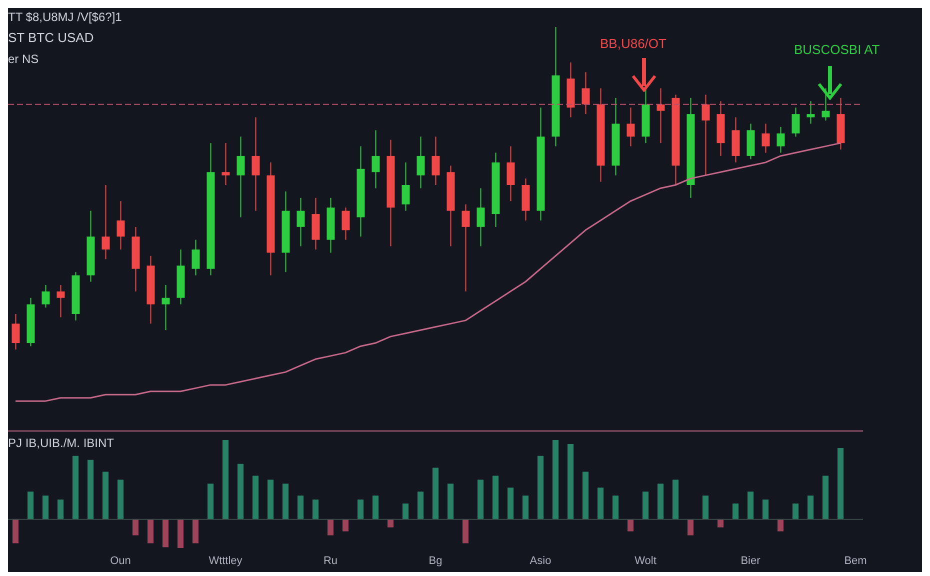 The height and width of the screenshot is (576, 930). I want to click on chart-title: TT $8,U8MJ /V[$6?]1, so click(65, 17).